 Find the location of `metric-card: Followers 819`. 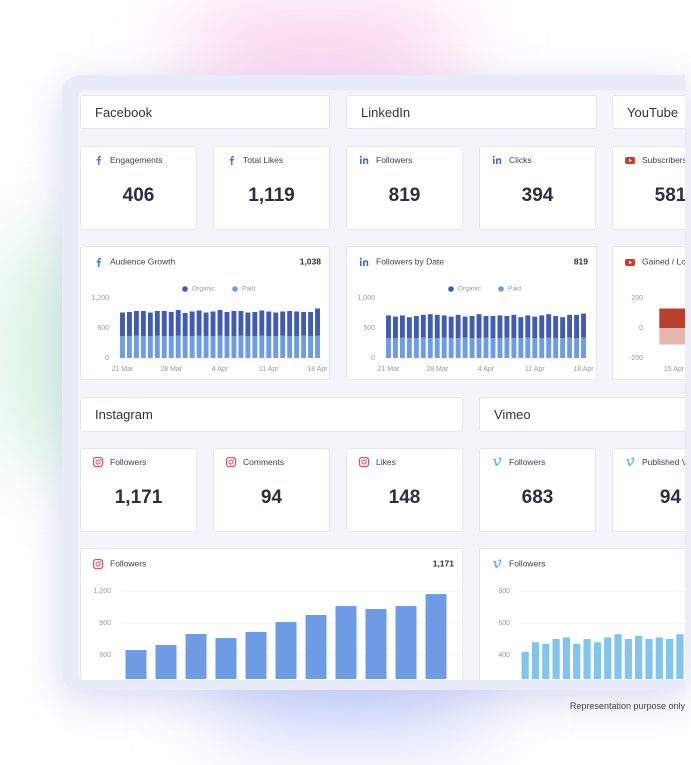

metric-card: Followers 819 is located at coordinates (404, 188).